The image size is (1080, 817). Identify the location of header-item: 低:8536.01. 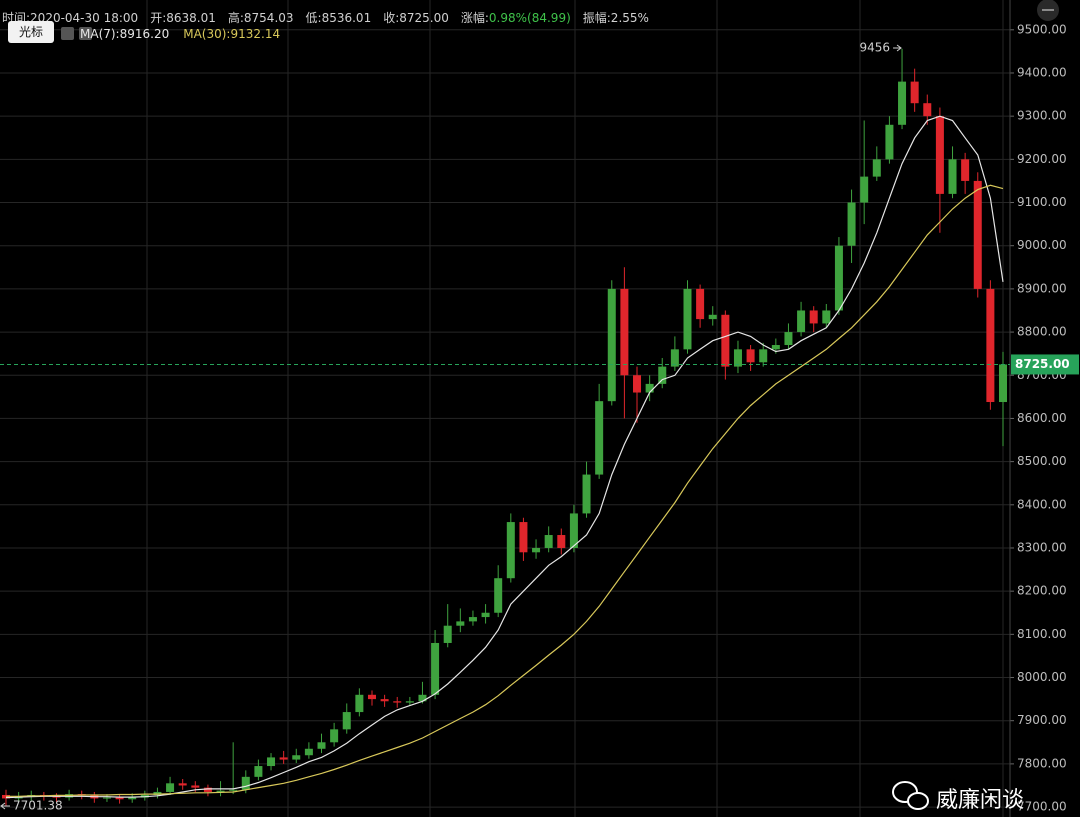
(338, 18).